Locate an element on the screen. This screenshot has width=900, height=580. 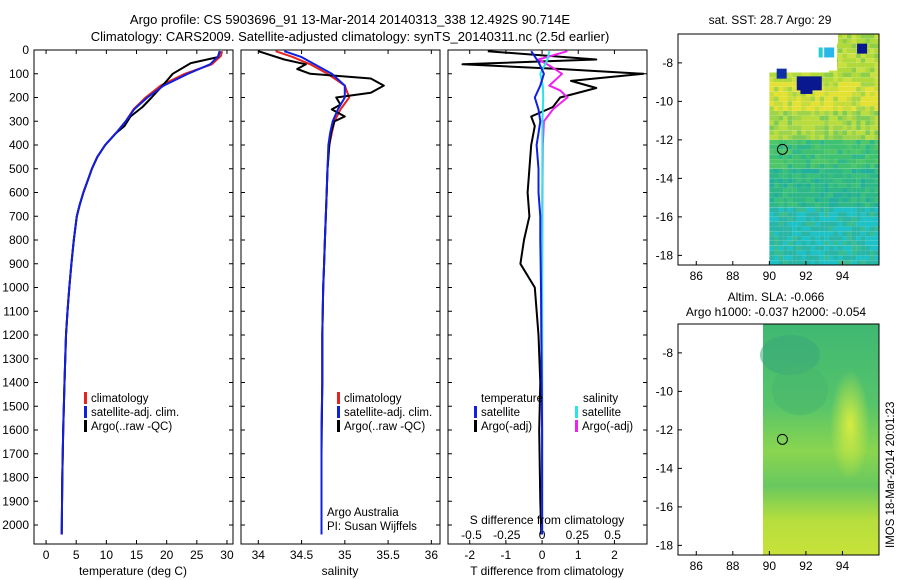
map-y-tick-label: -10 is located at coordinates (665, 391).